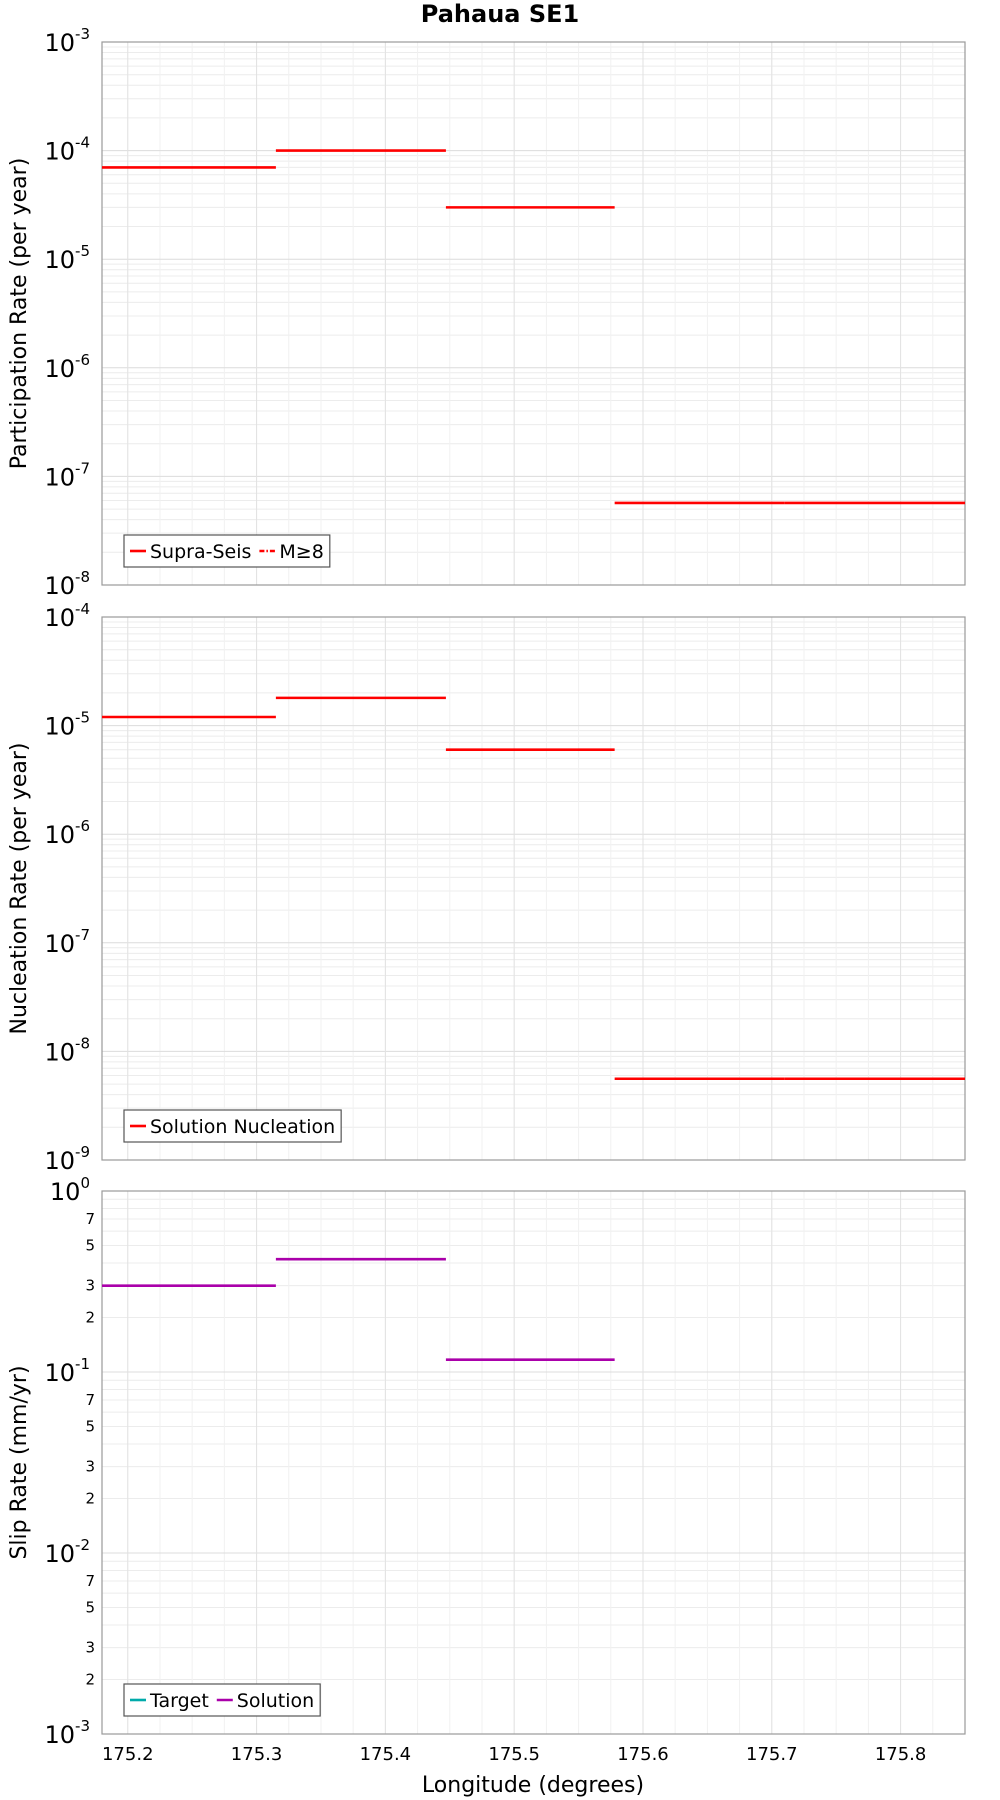  I want to click on y-axis-label: Slip Rate (mm/yr), so click(19, 1462).